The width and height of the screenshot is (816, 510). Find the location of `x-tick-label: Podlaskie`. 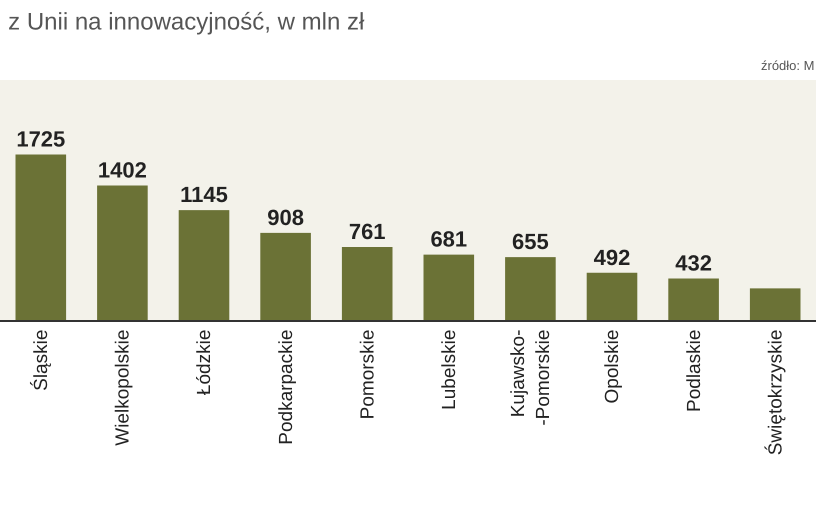

x-tick-label: Podlaskie is located at coordinates (694, 371).